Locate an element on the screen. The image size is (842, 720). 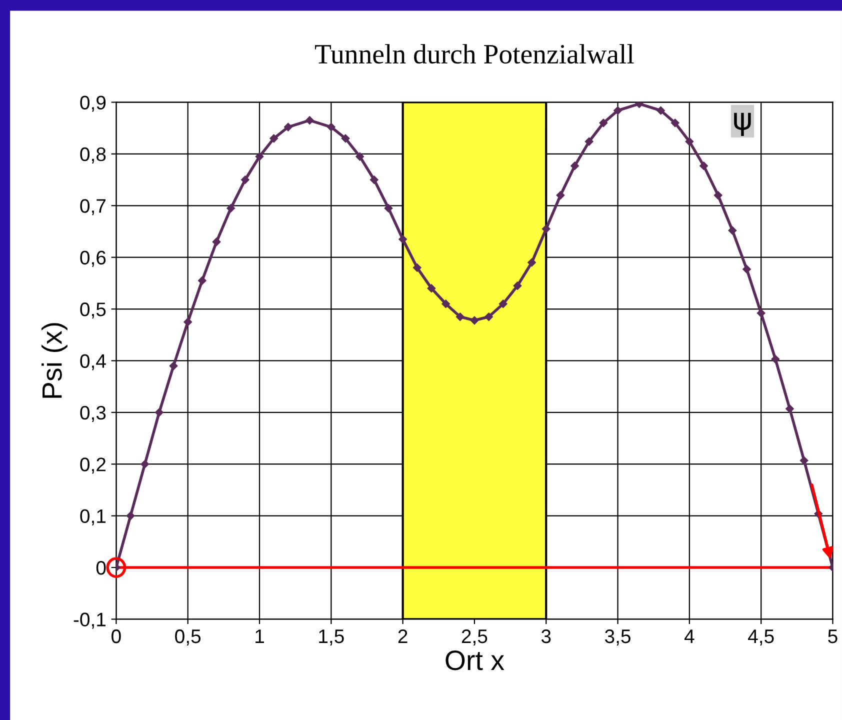
x-tick-label: 1,5 is located at coordinates (331, 638).